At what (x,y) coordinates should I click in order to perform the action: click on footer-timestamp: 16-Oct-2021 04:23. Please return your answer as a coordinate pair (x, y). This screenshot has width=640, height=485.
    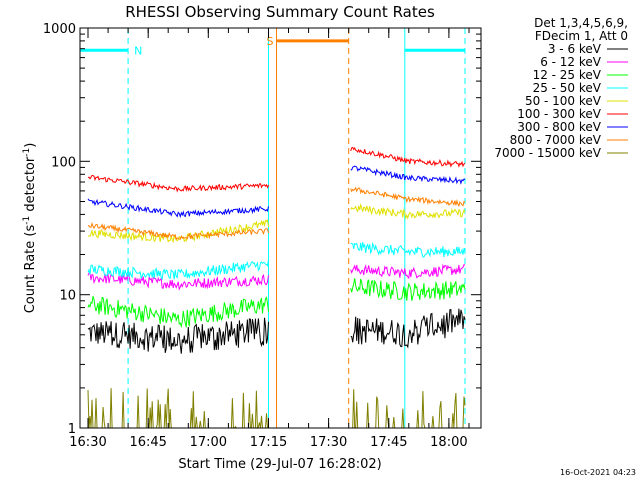
    Looking at the image, I should click on (598, 472).